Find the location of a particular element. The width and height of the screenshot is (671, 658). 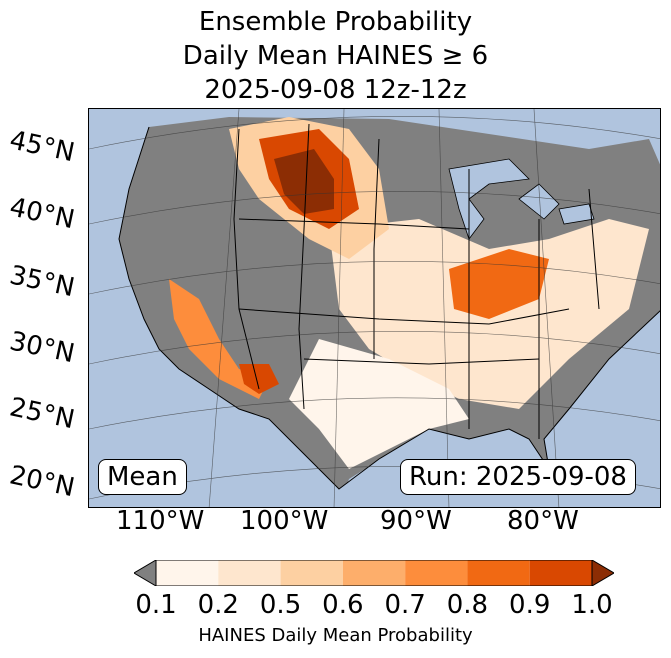

colorbar-tick-label: 0.1 is located at coordinates (156, 605).